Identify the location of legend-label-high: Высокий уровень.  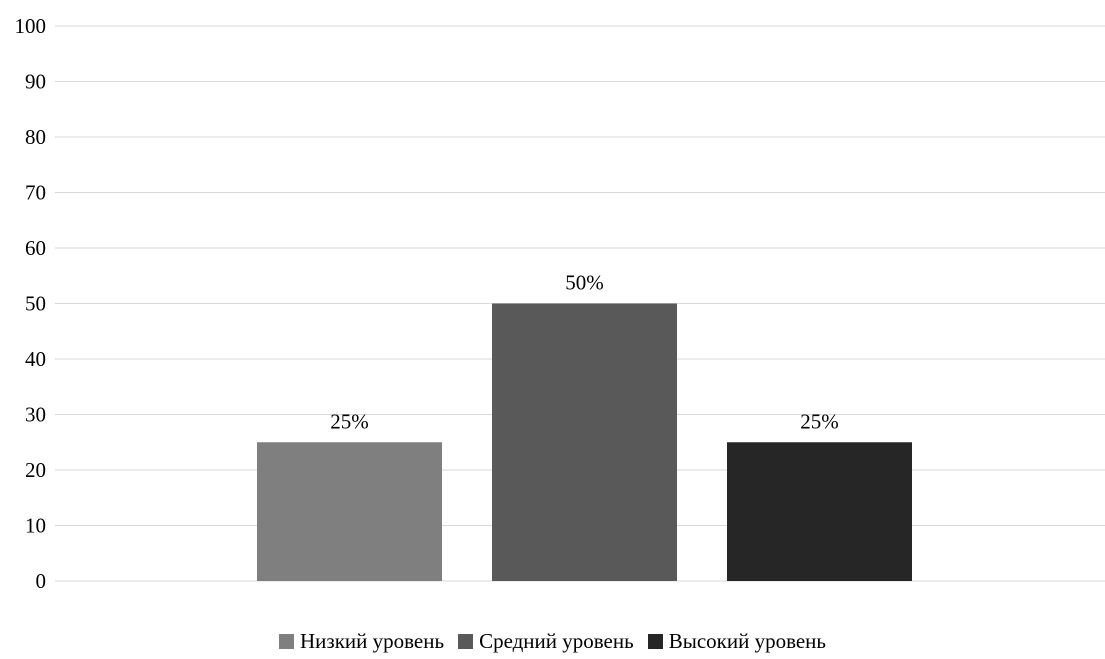
(747, 640).